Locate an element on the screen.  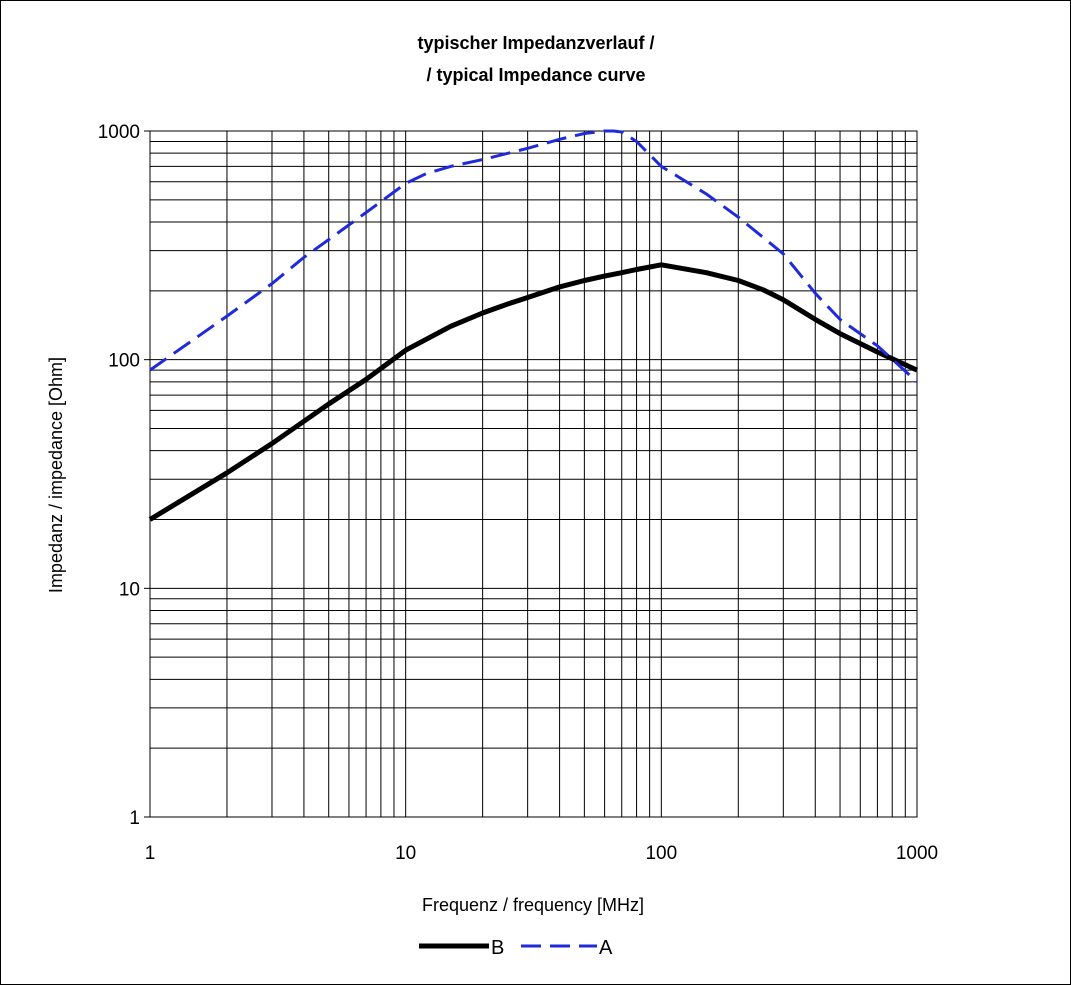
y-tick-label: 1000 is located at coordinates (119, 132).